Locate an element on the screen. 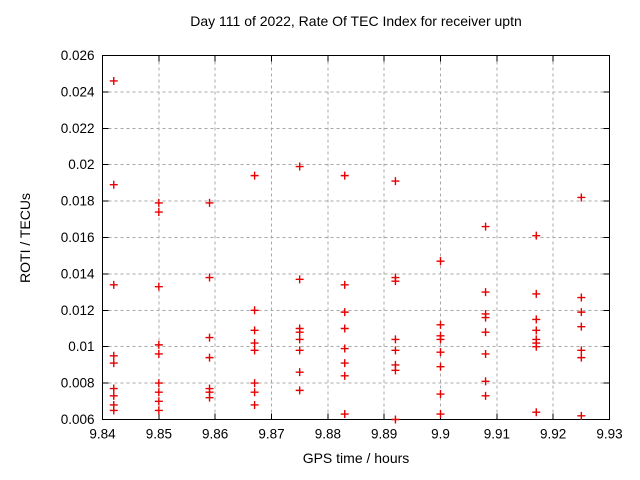 This screenshot has width=640, height=480. x-axis-label: GPS time / hours is located at coordinates (356, 458).